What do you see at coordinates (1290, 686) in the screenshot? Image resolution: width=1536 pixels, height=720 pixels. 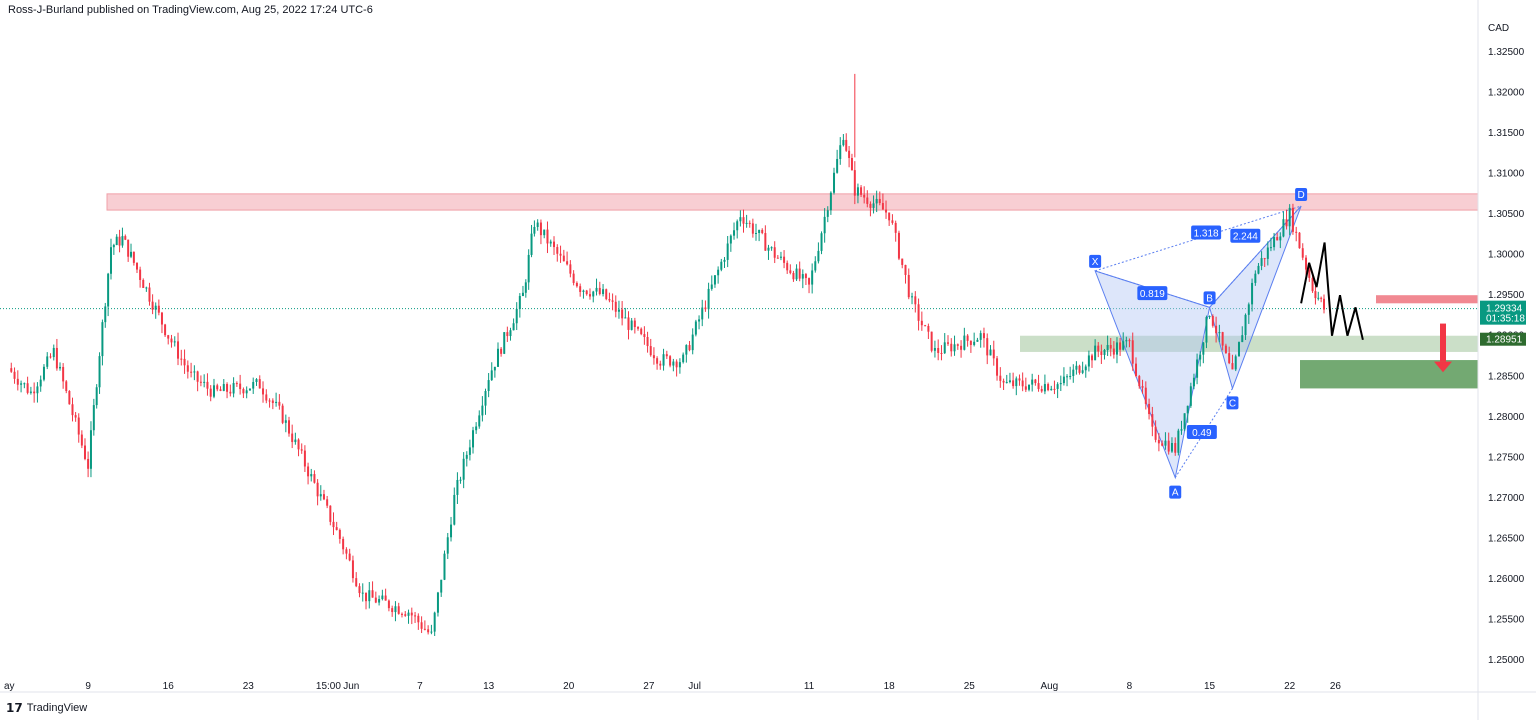 I see `date-tick: 22` at bounding box center [1290, 686].